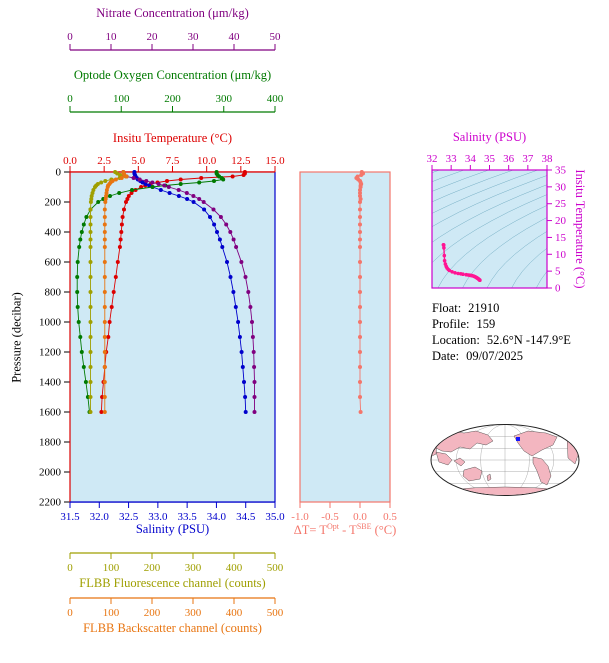 The image size is (609, 663). I want to click on svg-text: 33, so click(452, 159).